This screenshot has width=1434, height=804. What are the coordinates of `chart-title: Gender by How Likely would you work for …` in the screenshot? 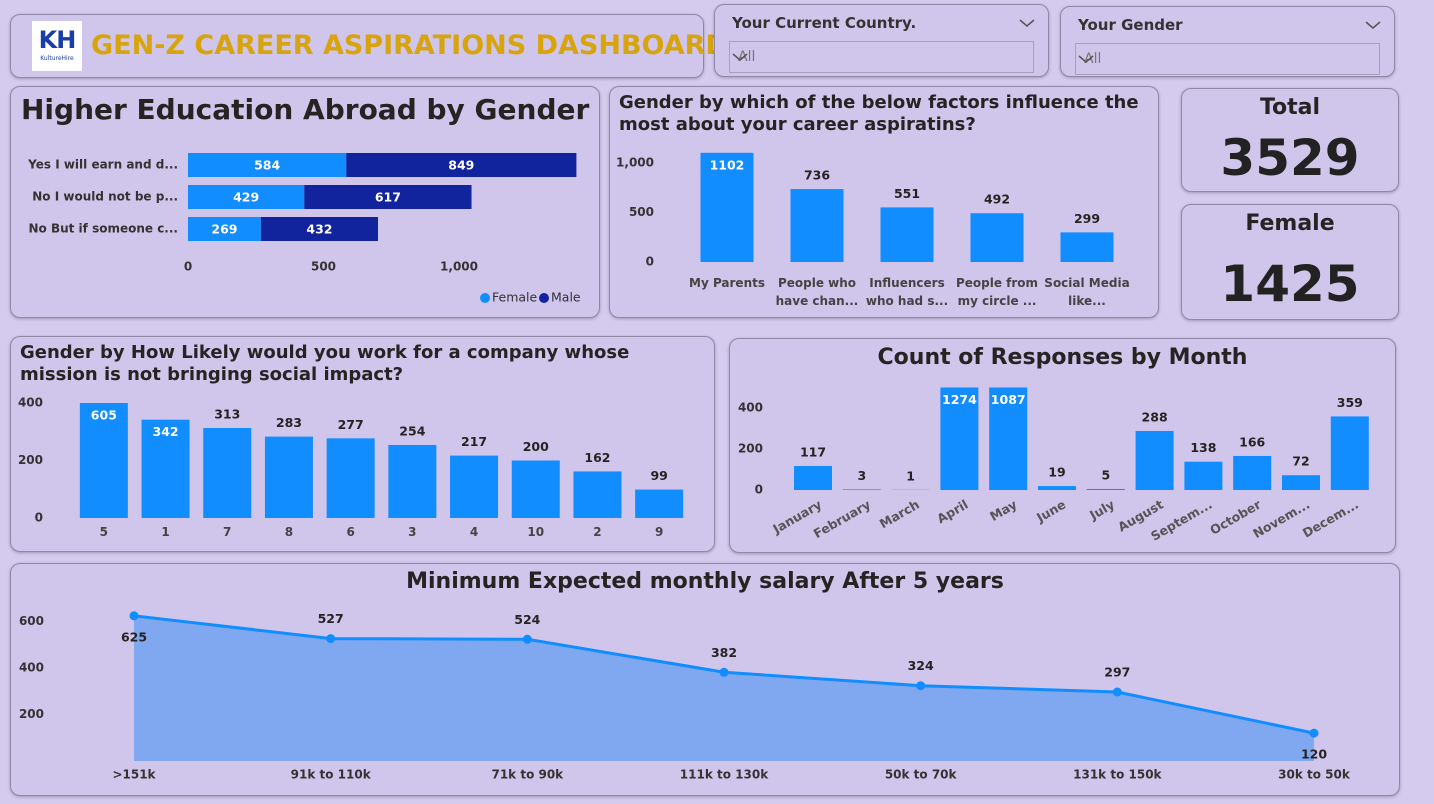 It's located at (325, 363).